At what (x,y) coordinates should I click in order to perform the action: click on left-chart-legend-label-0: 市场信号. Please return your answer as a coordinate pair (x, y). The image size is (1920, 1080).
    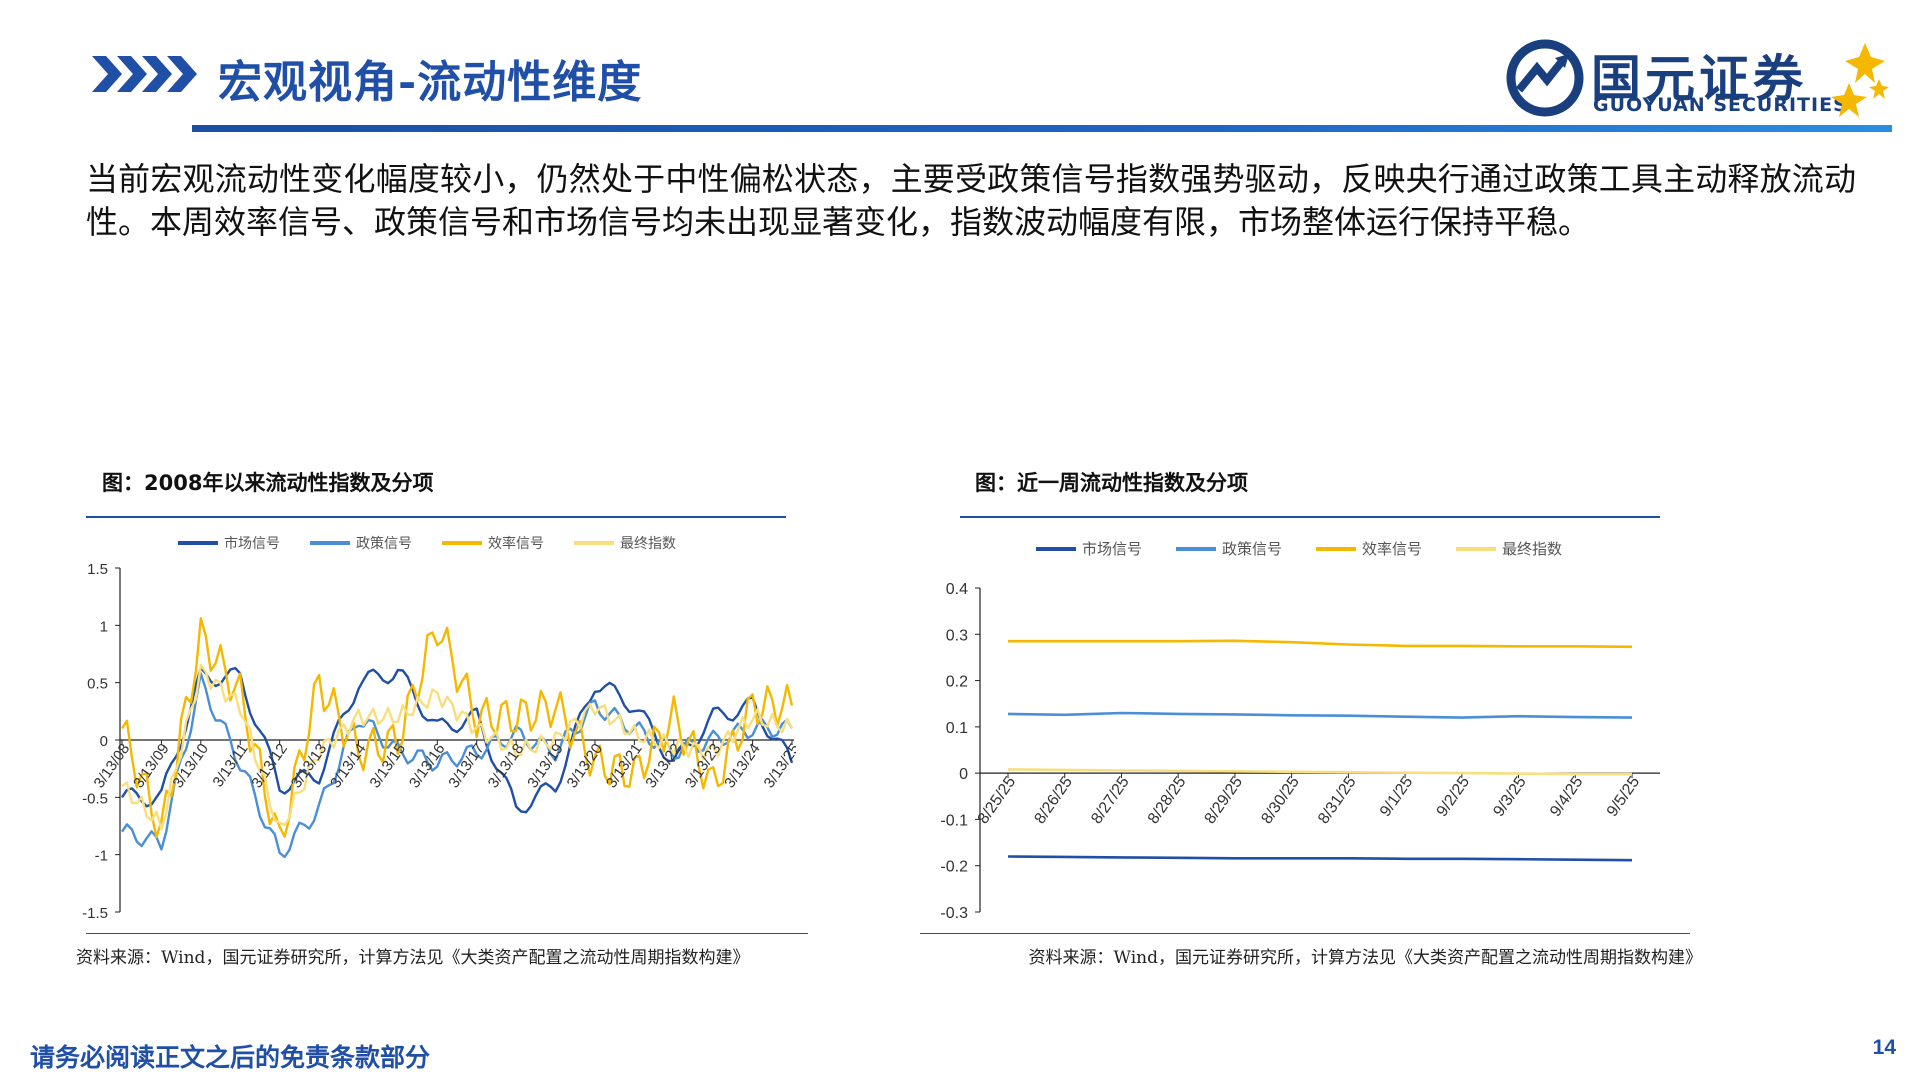
    Looking at the image, I should click on (252, 543).